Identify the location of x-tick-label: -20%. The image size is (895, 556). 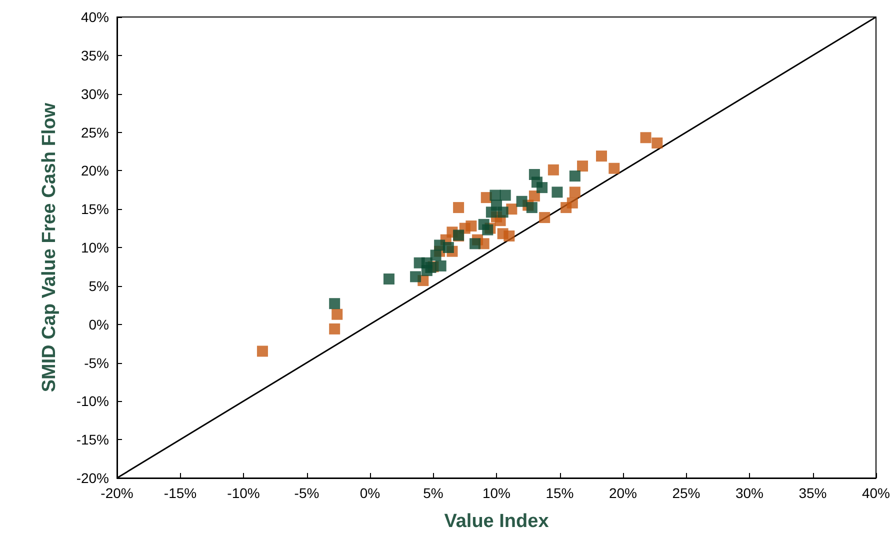
(117, 493).